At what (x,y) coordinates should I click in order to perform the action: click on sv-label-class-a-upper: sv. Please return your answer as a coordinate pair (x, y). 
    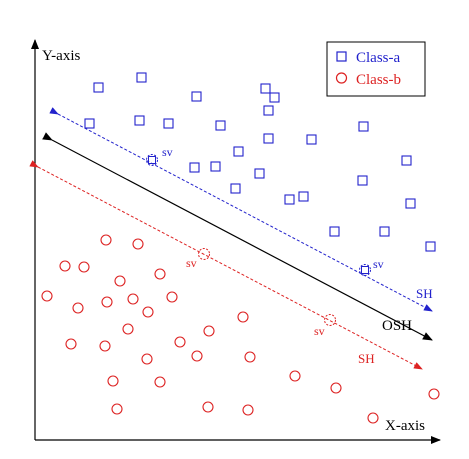
    Looking at the image, I should click on (167, 152).